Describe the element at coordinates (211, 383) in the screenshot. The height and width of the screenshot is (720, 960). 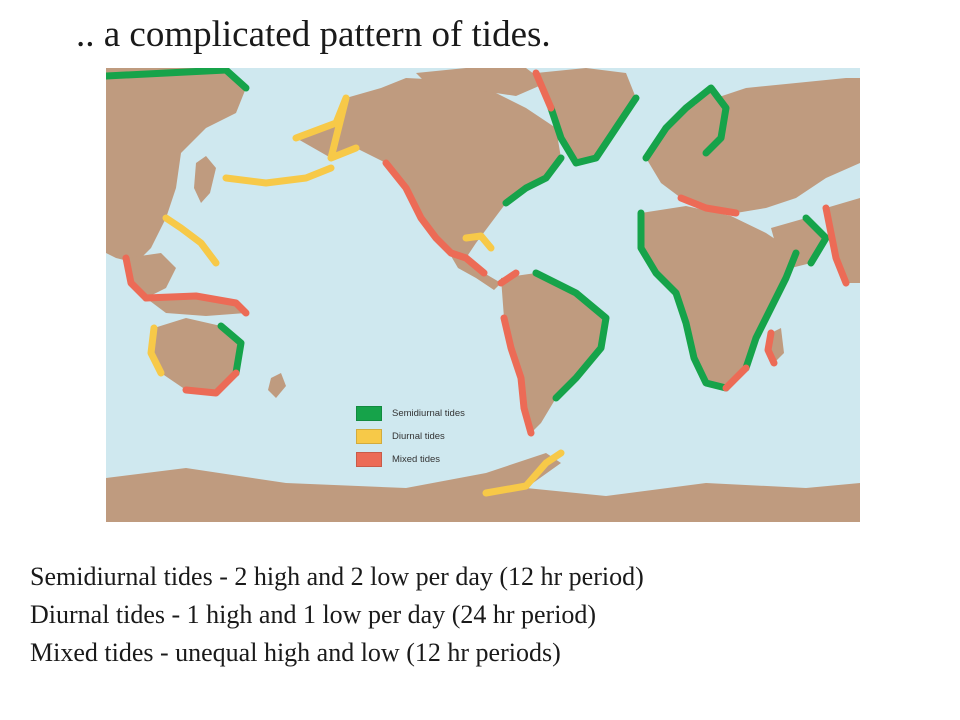
I see `mixed-coast-australia` at that location.